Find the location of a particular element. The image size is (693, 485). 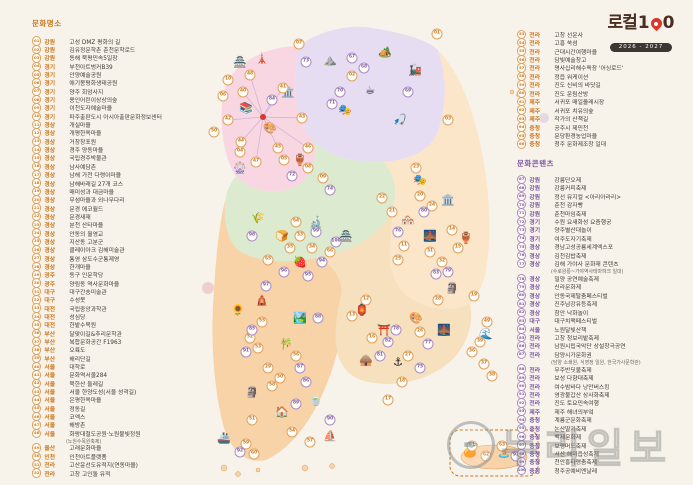

map-marker-62: 62 is located at coordinates (486, 456).